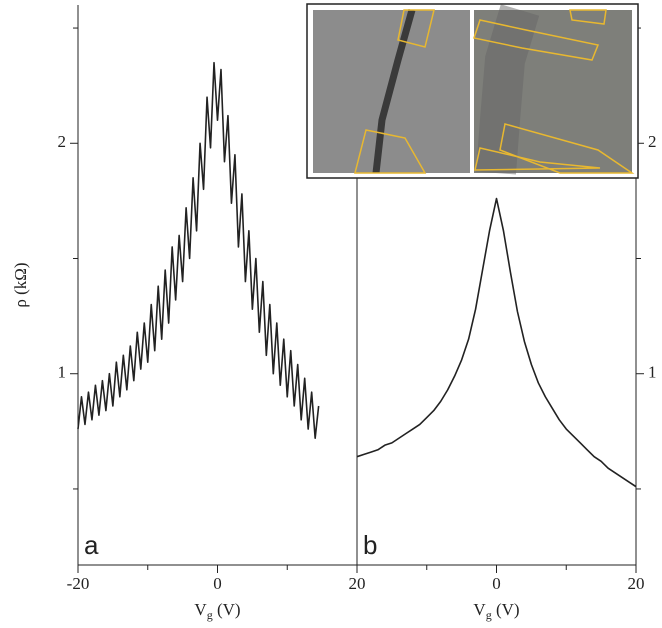 Image resolution: width=662 pixels, height=628 pixels. Describe the element at coordinates (91, 545) in the screenshot. I see `panel-label: a` at that location.